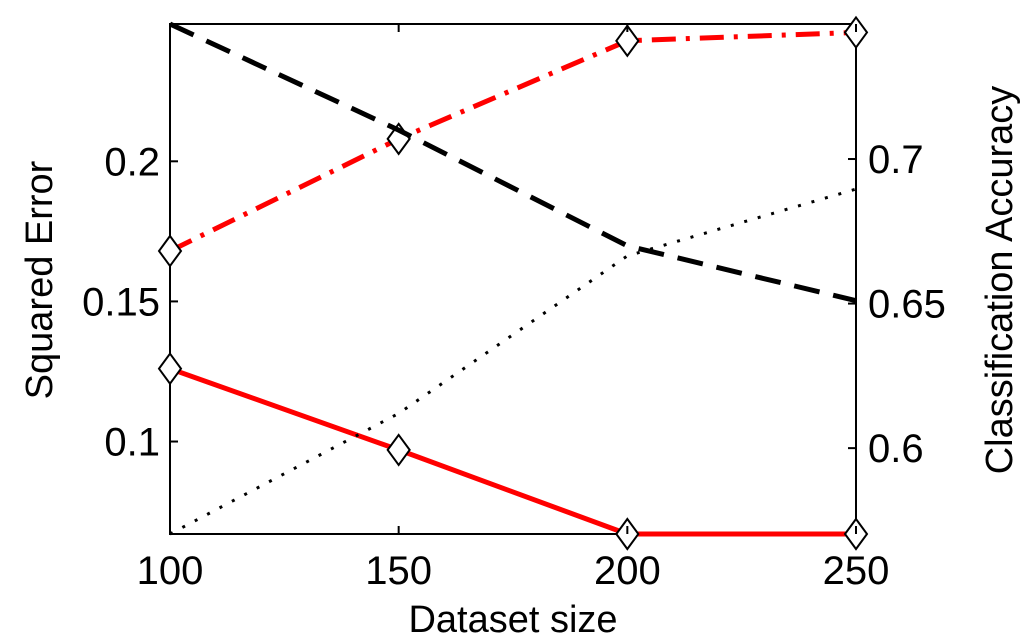  What do you see at coordinates (398, 571) in the screenshot?
I see `x-tick-label: 150` at bounding box center [398, 571].